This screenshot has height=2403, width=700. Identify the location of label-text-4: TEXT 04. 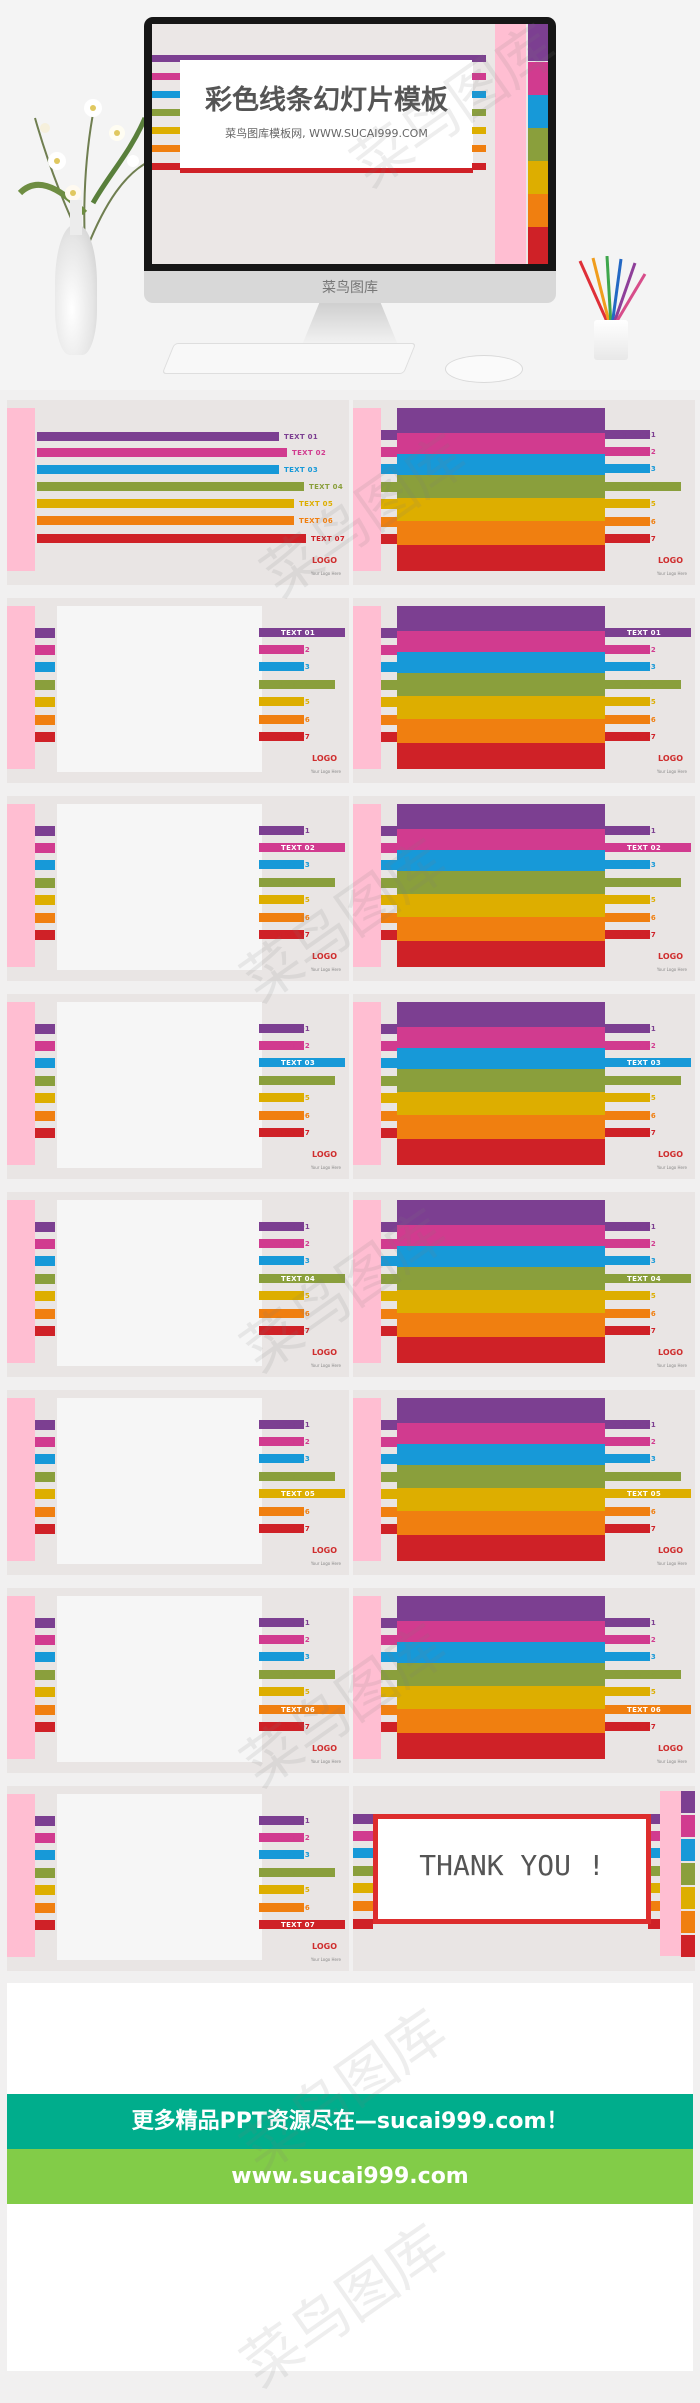
(639, 1081).